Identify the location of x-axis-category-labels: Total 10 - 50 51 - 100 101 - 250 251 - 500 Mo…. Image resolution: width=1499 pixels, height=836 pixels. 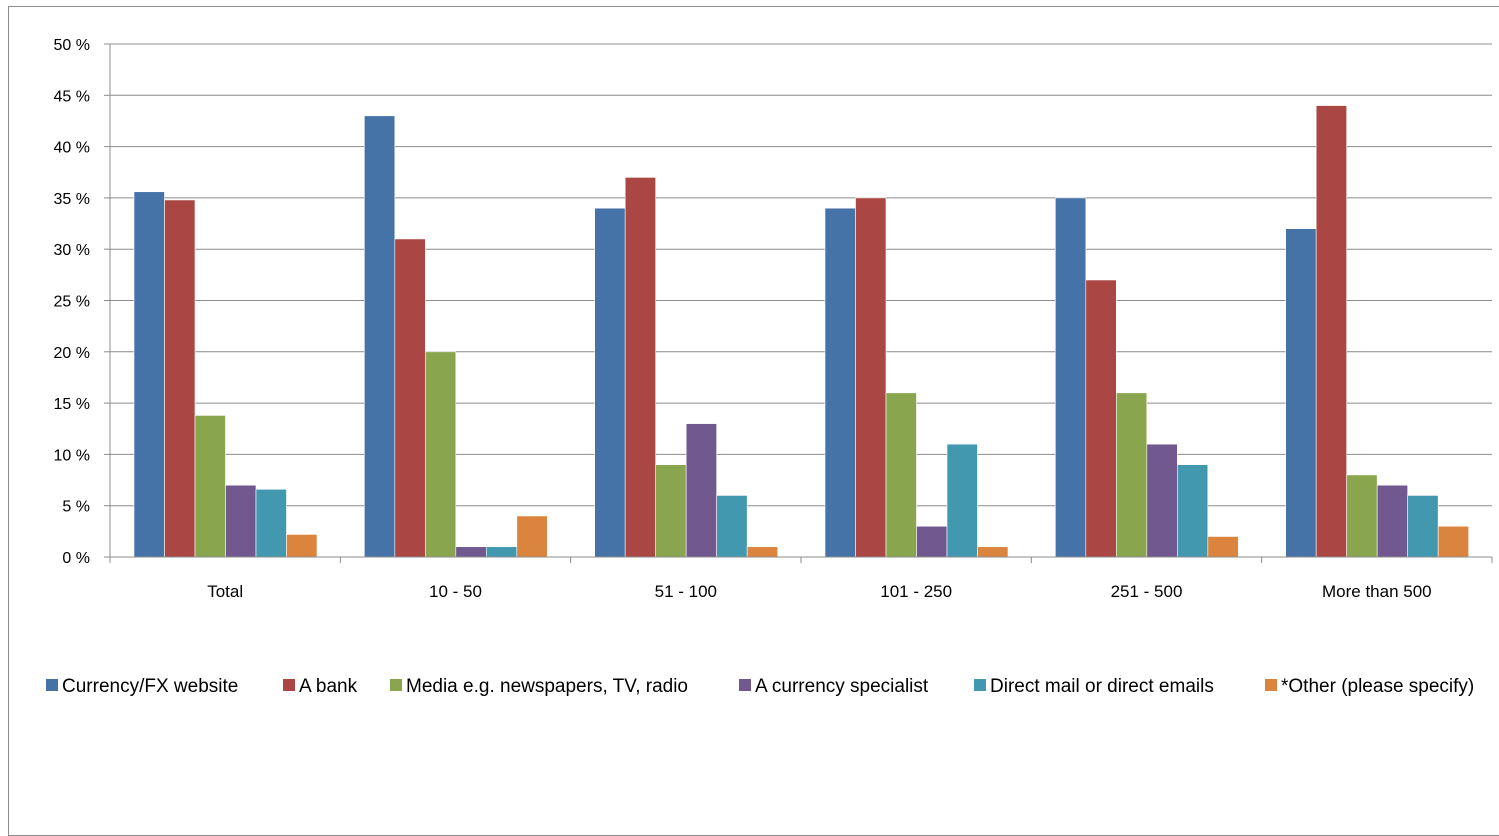
(819, 591).